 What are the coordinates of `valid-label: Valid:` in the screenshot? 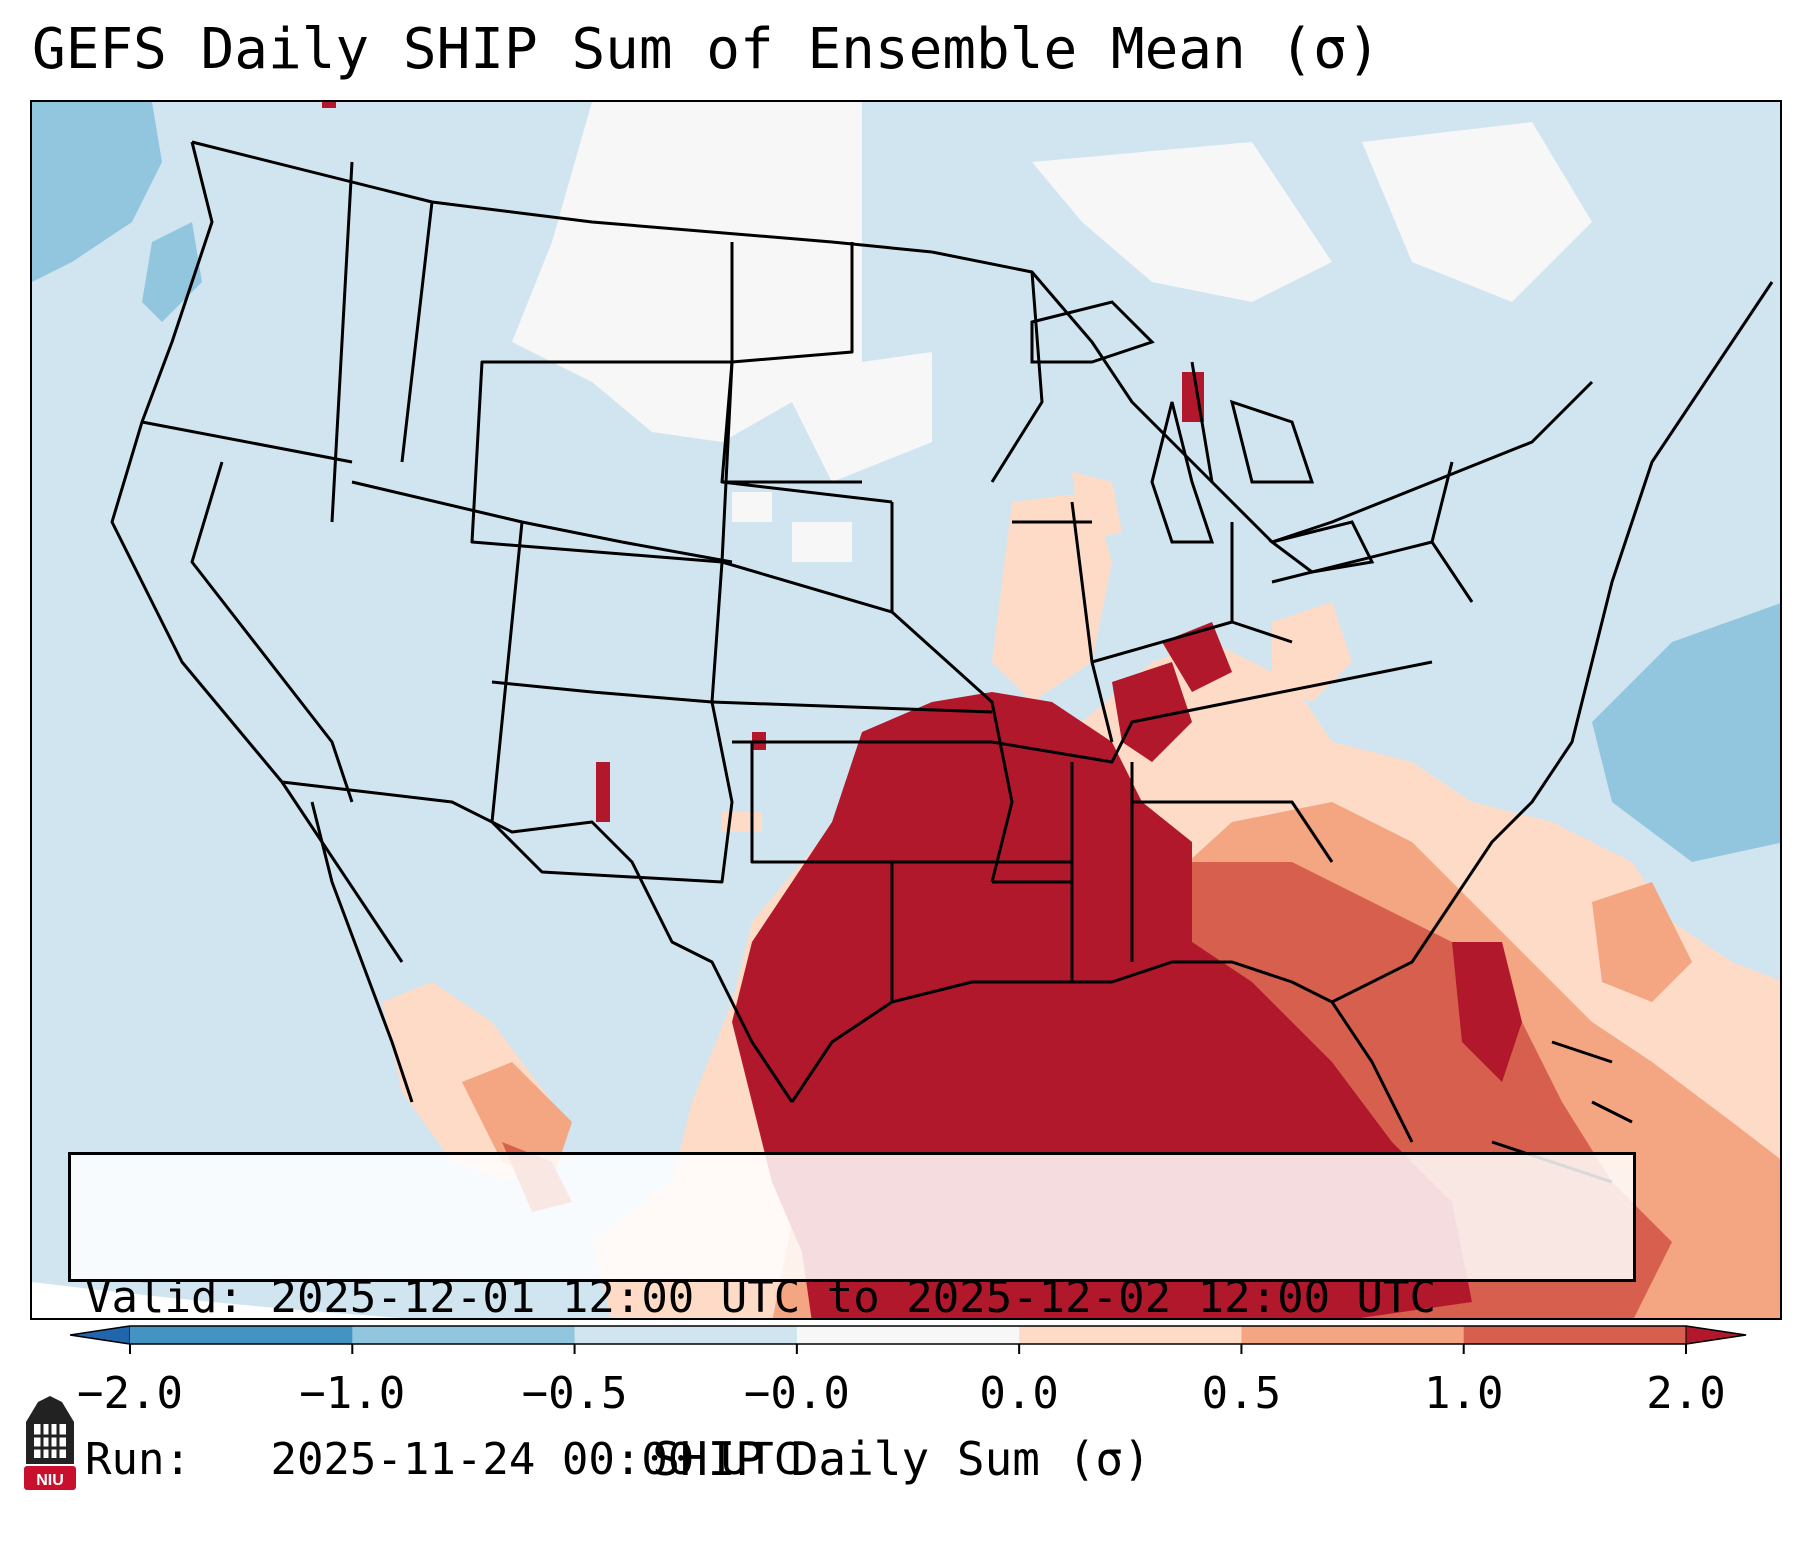 It's located at (164, 1297).